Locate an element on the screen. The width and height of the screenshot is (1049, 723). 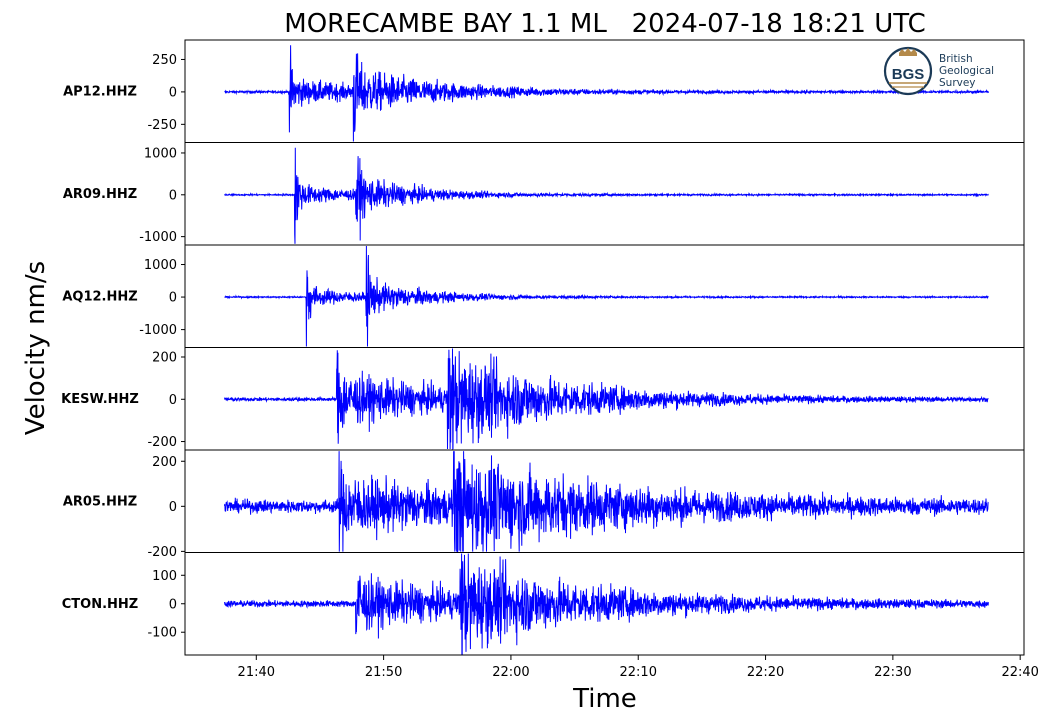
x-tick-label: 22:20 is located at coordinates (765, 672).